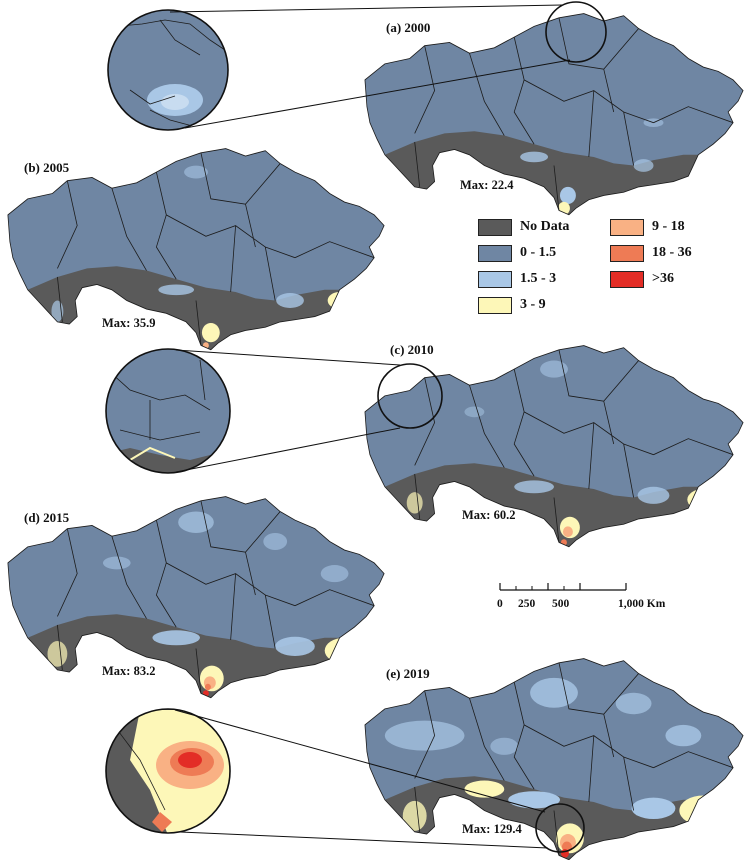 This screenshot has height=860, width=750. What do you see at coordinates (596, 600) in the screenshot?
I see `scale-bar: 0 250 500 1,000 Km` at bounding box center [596, 600].